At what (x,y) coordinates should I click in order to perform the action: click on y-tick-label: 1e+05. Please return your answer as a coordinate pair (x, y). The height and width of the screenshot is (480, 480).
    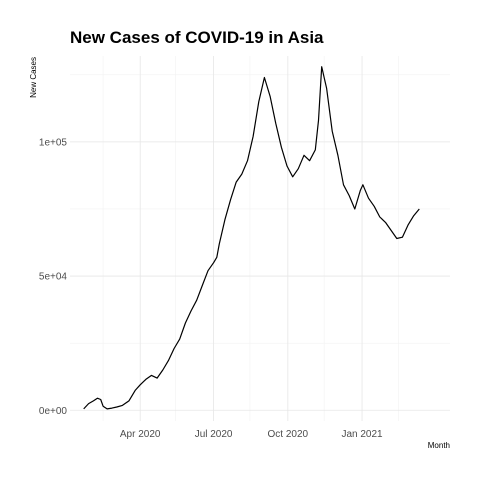
    Looking at the image, I should click on (53, 142).